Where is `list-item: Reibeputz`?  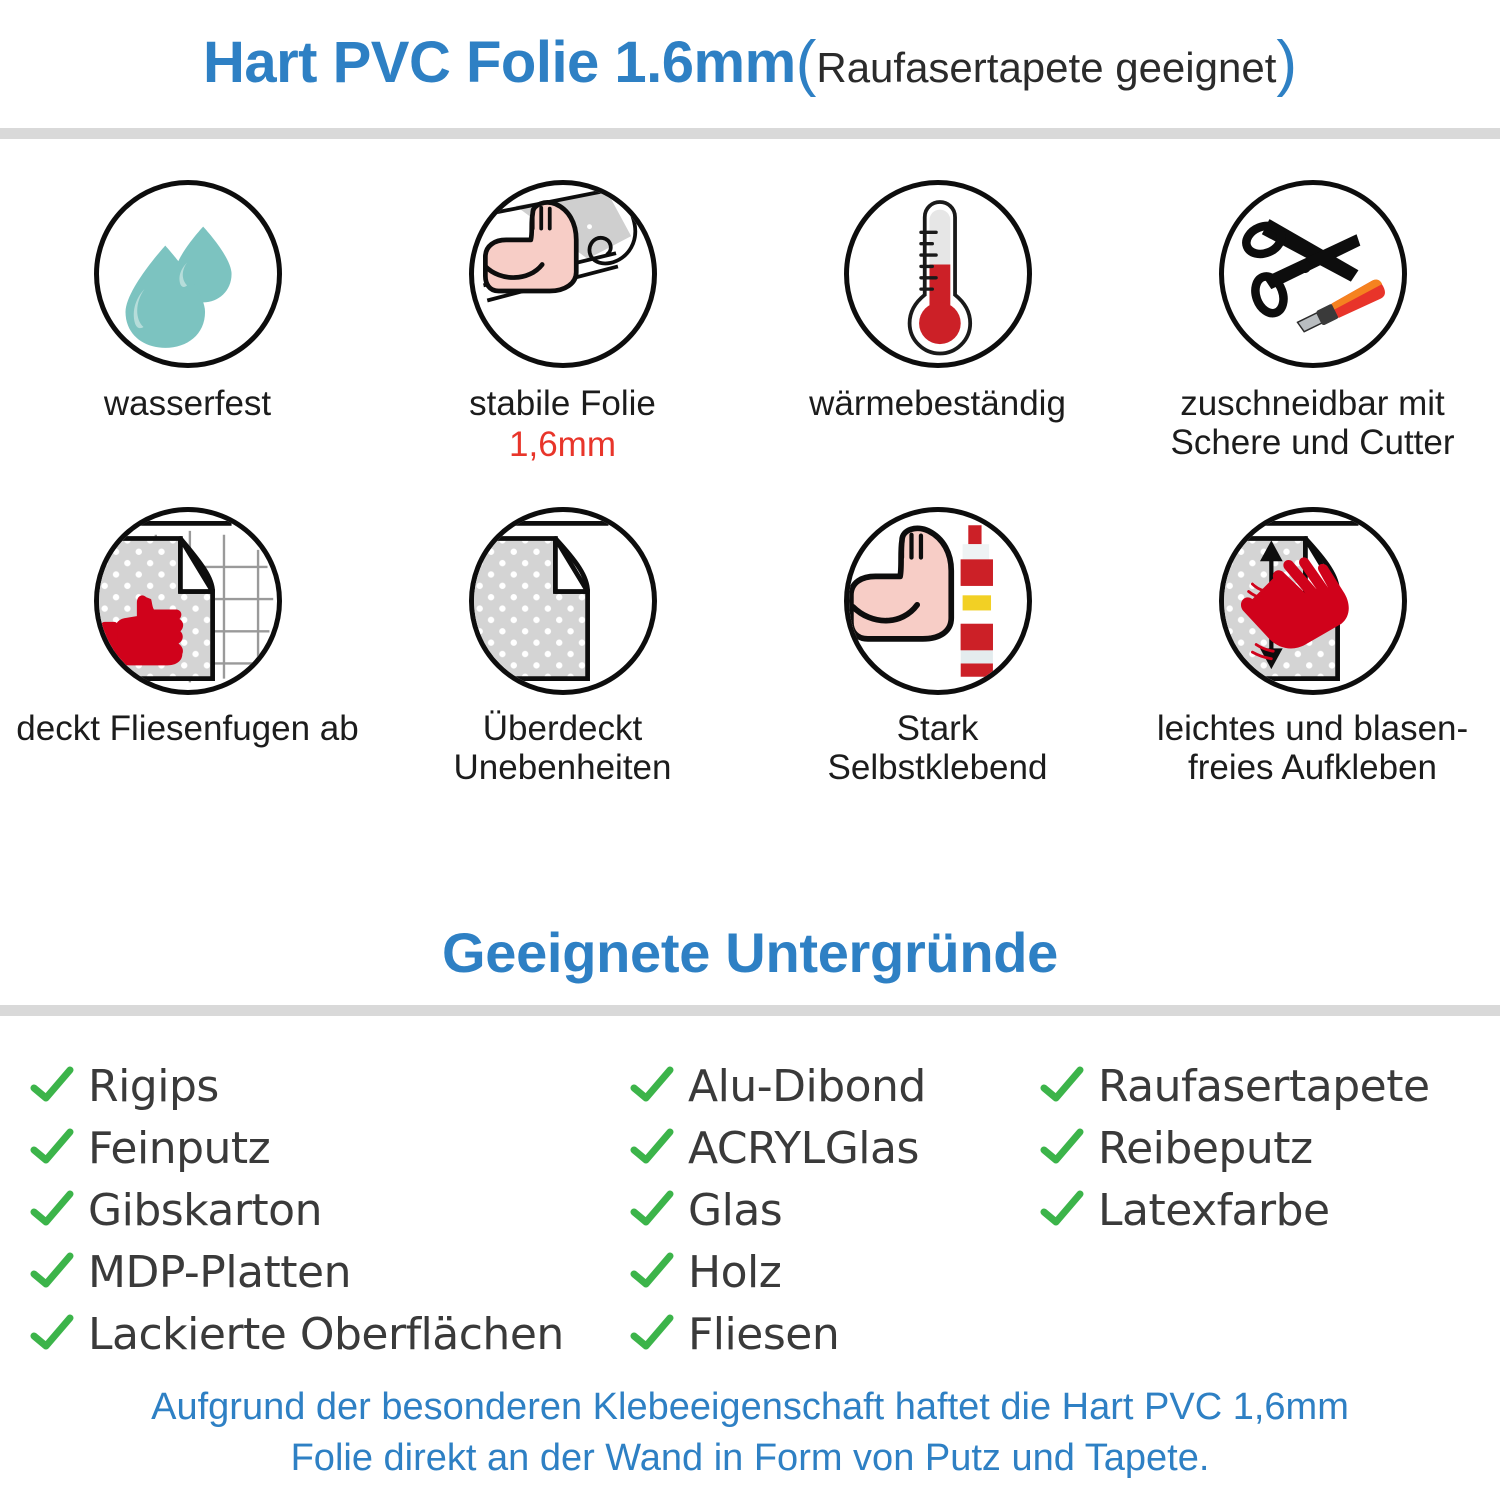 list-item: Reibeputz is located at coordinates (1270, 1148).